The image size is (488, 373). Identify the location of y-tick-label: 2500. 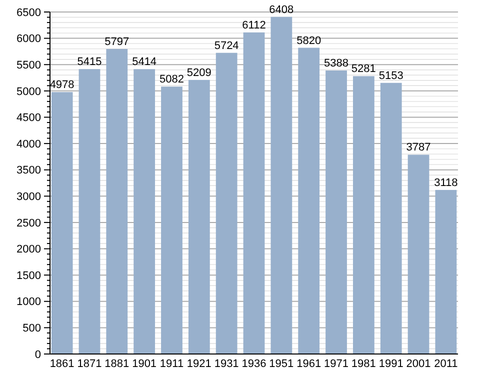
(28, 223).